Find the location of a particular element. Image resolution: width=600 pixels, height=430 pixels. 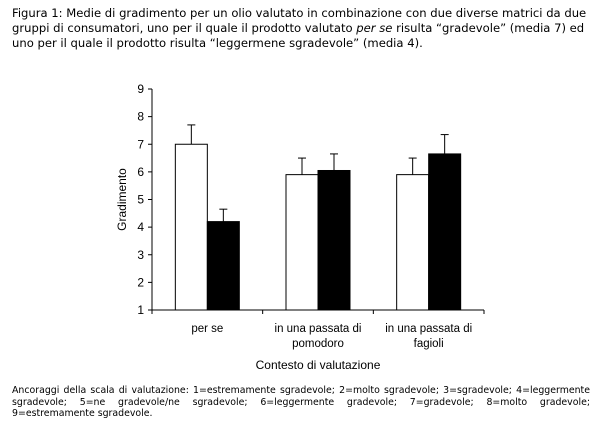

y-tick-label: 5 is located at coordinates (140, 200).